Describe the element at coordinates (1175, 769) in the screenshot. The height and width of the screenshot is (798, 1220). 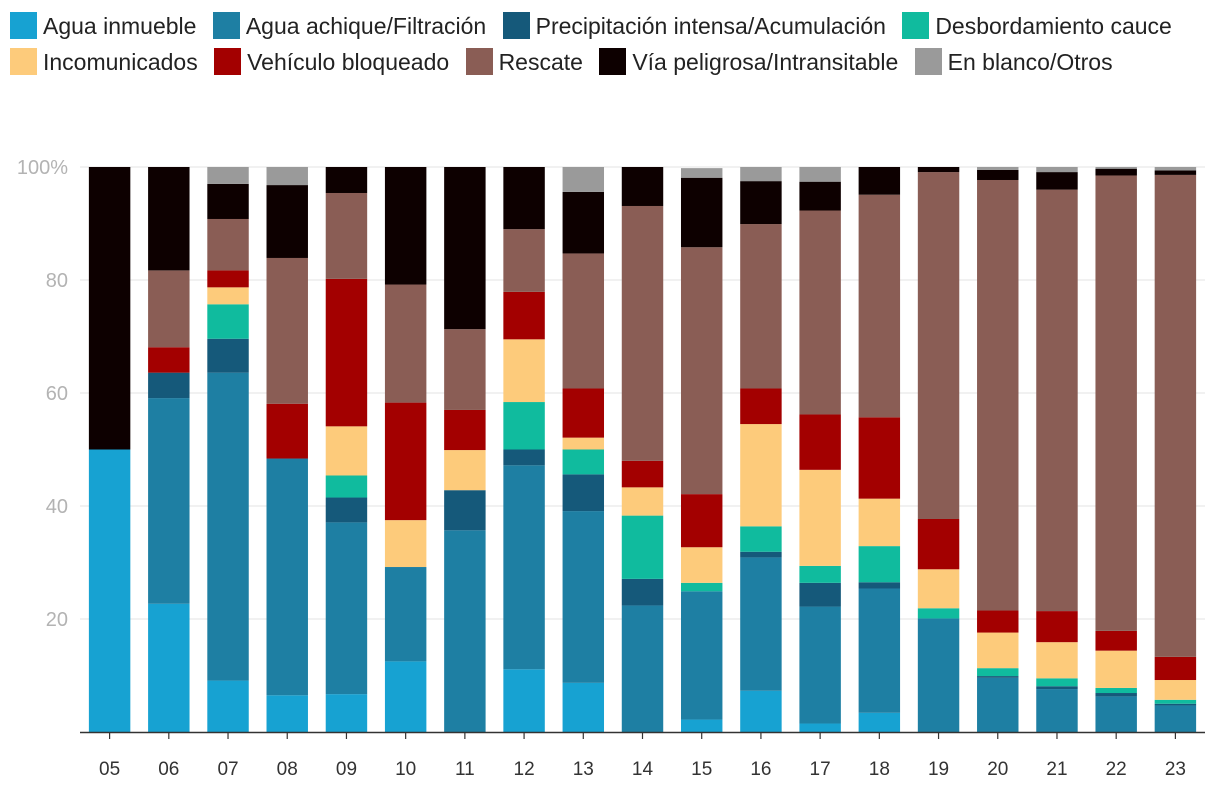
I see `x-tick-label: 23` at that location.